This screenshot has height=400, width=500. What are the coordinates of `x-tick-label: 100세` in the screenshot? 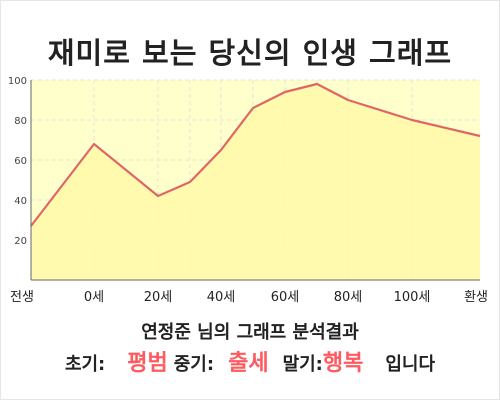 It's located at (412, 297).